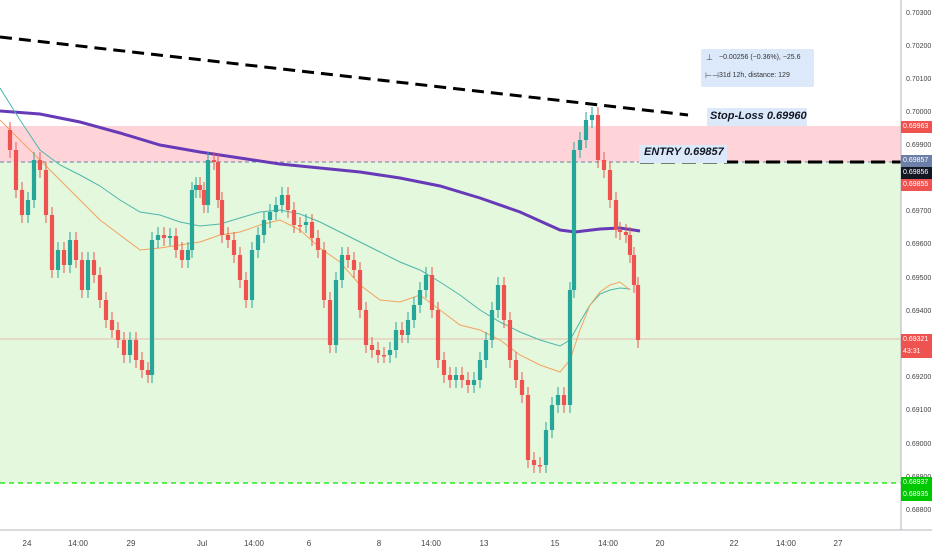 The image size is (932, 550). What do you see at coordinates (309, 543) in the screenshot?
I see `time-tick: 6` at bounding box center [309, 543].